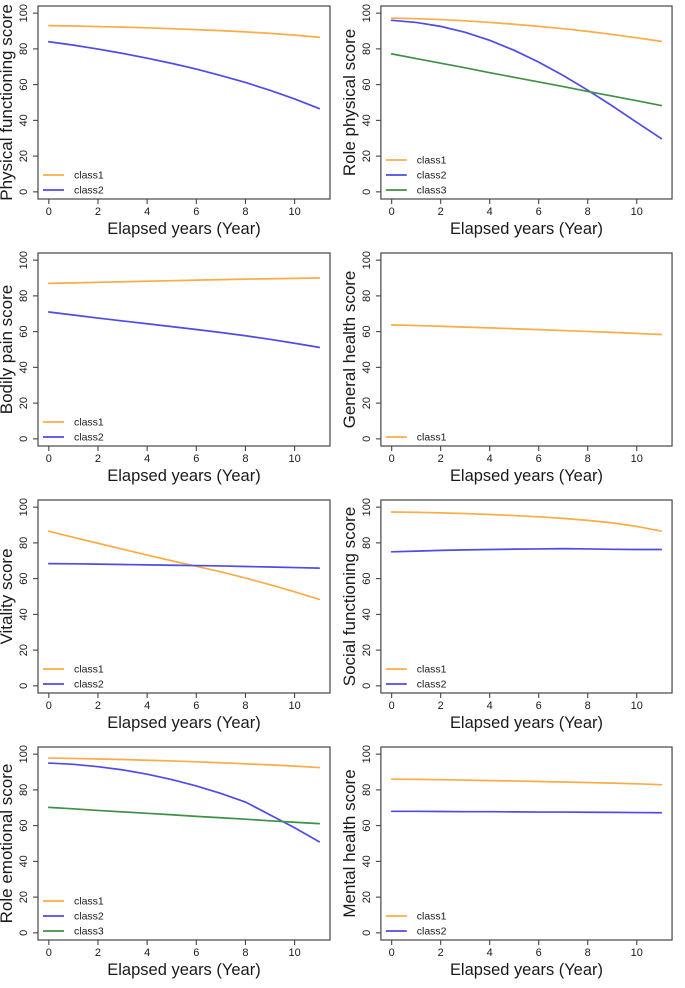  Describe the element at coordinates (8, 844) in the screenshot. I see `y-axis-title: Role emotional score` at that location.